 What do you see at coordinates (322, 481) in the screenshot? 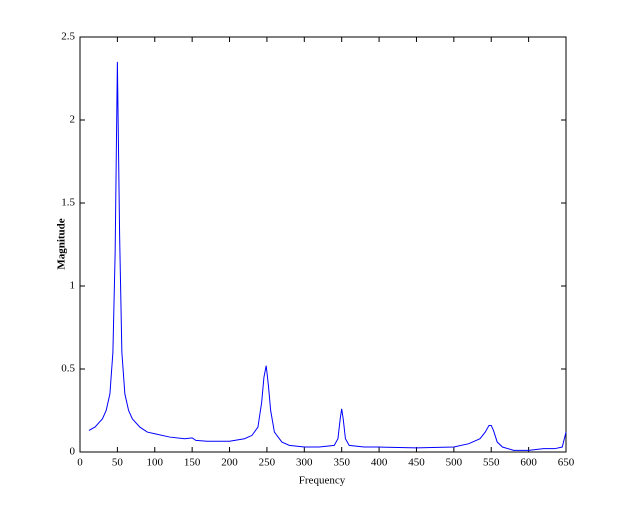
I see `x-axis-label: Frequency` at bounding box center [322, 481].